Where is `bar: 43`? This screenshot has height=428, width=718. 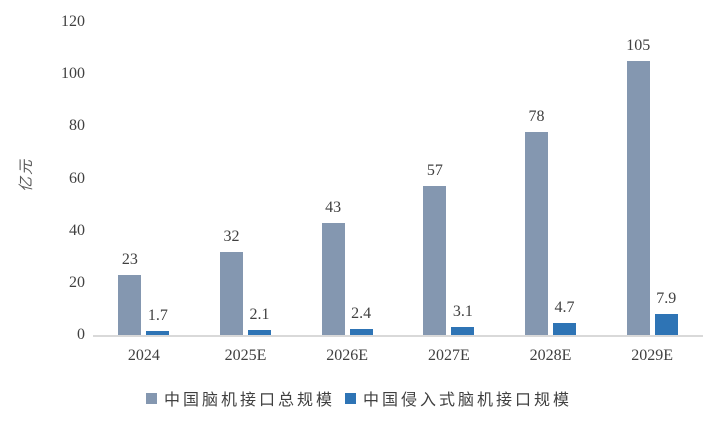
bar: 43 is located at coordinates (333, 267).